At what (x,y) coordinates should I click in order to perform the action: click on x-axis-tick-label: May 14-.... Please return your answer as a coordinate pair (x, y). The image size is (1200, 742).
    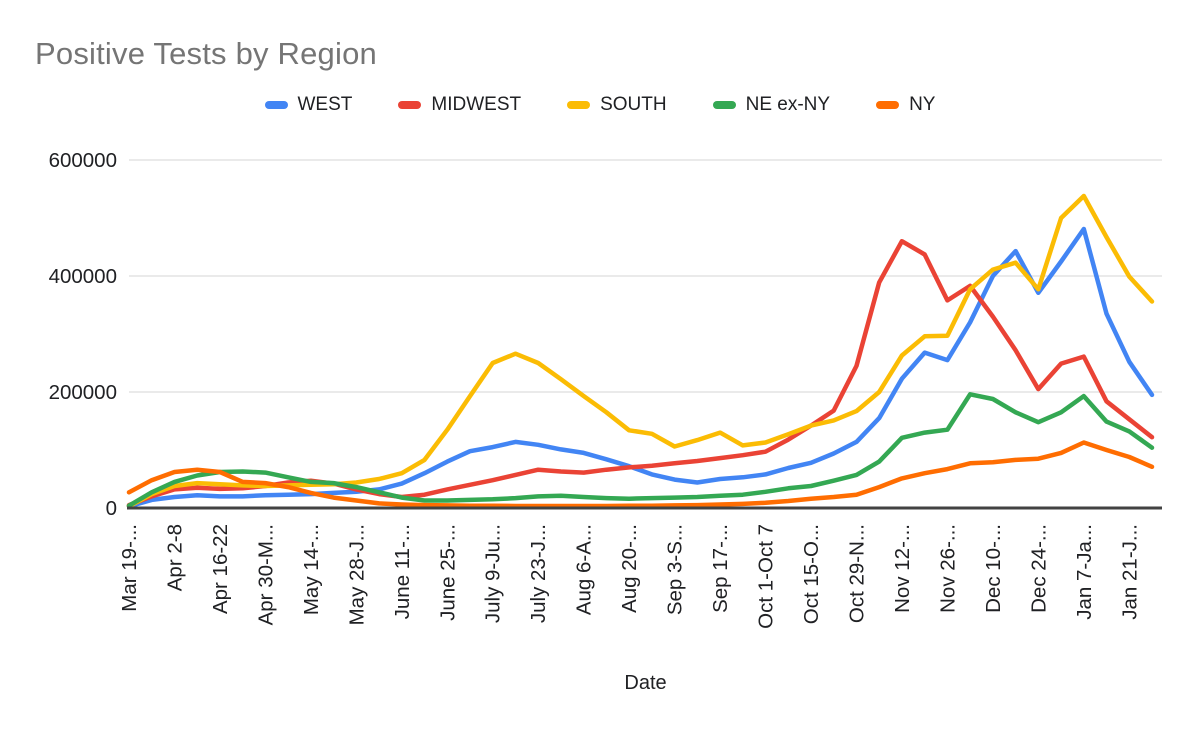
    Looking at the image, I should click on (311, 569).